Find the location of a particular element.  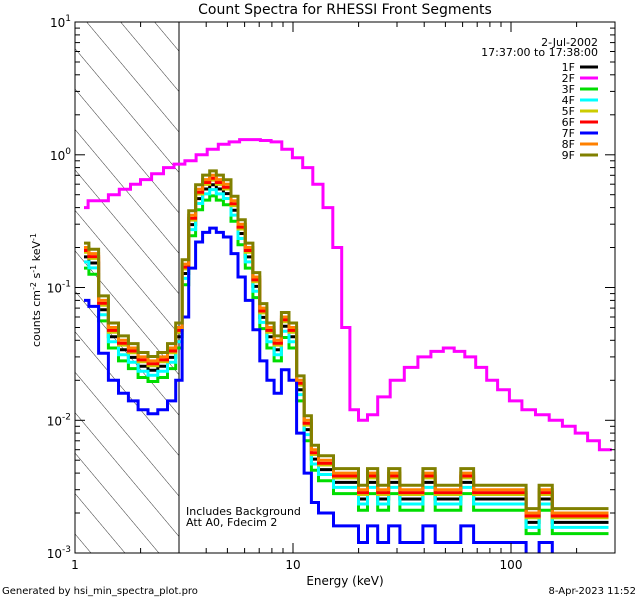

y-tick-label: 10⁻² is located at coordinates (59, 420).